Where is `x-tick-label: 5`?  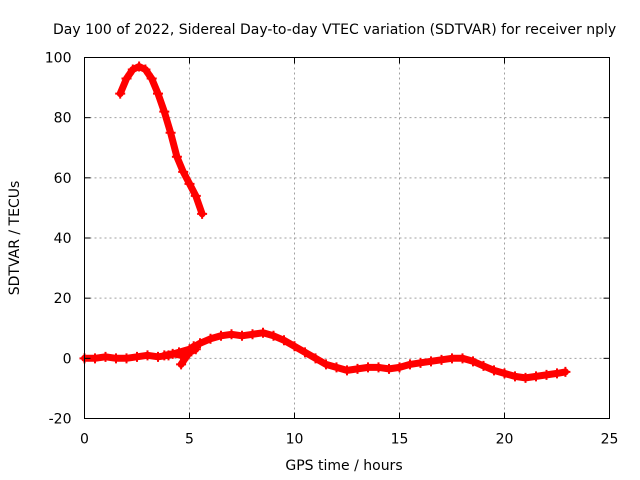
x-tick-label: 5 is located at coordinates (189, 440).